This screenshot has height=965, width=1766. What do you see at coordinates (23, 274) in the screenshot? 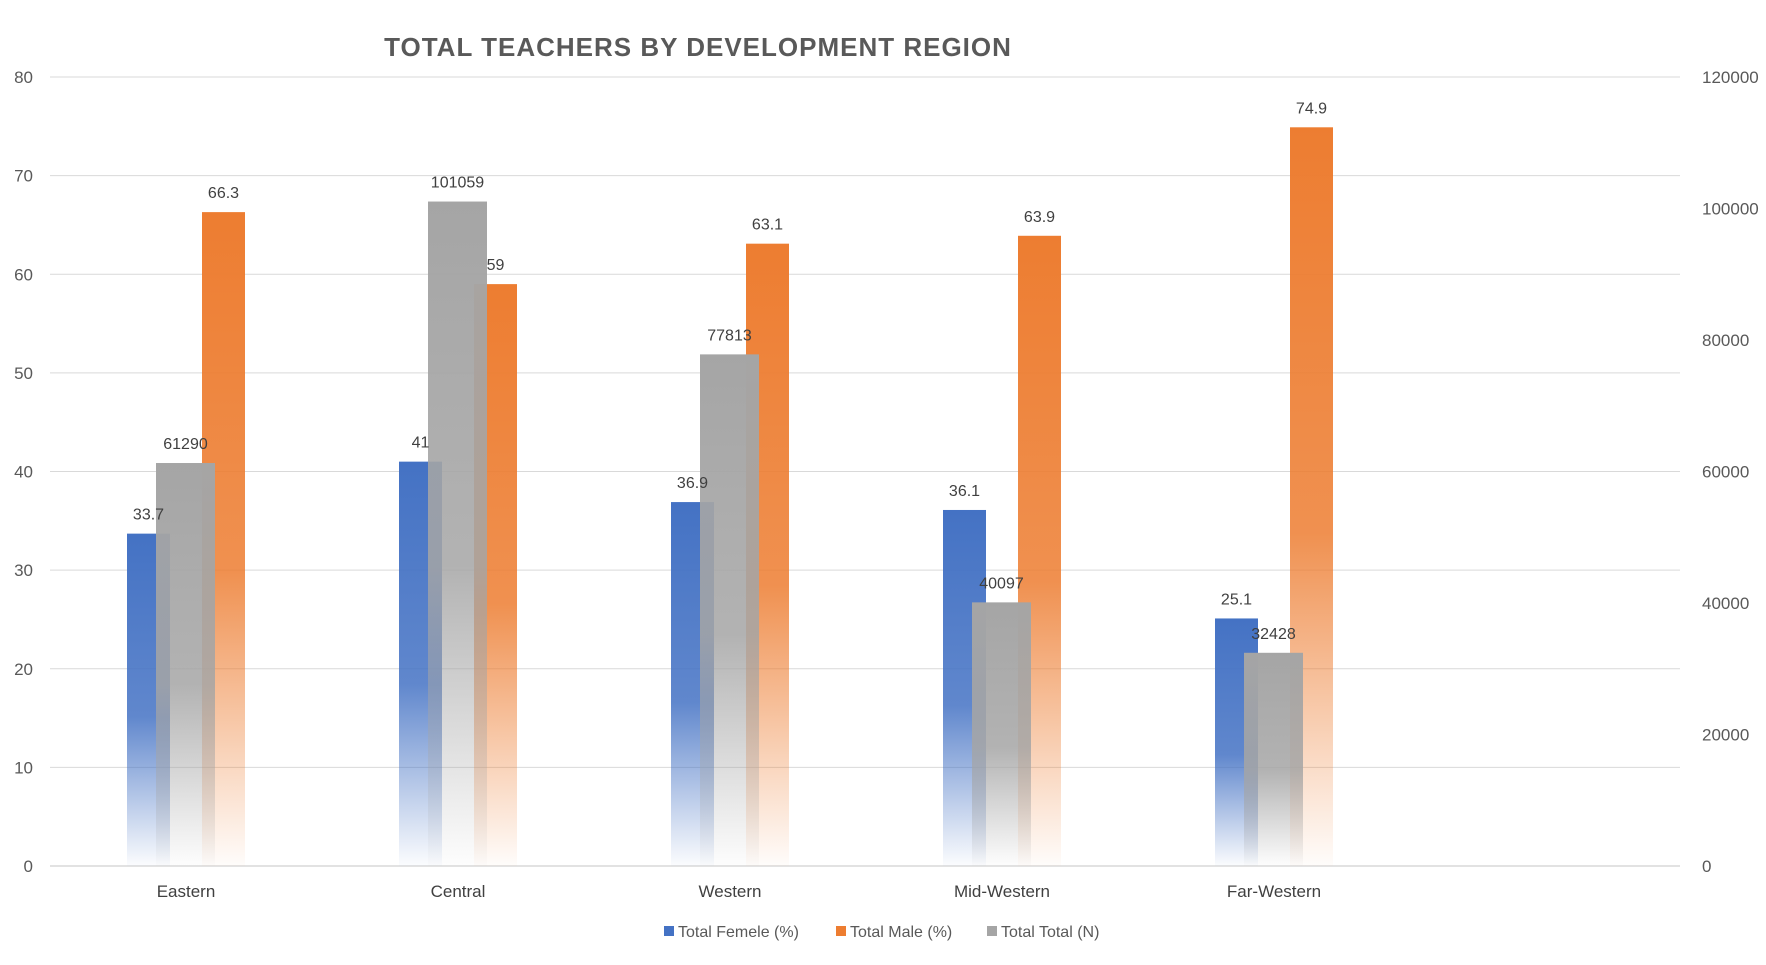
I see `y-tick-label: 60` at bounding box center [23, 274].